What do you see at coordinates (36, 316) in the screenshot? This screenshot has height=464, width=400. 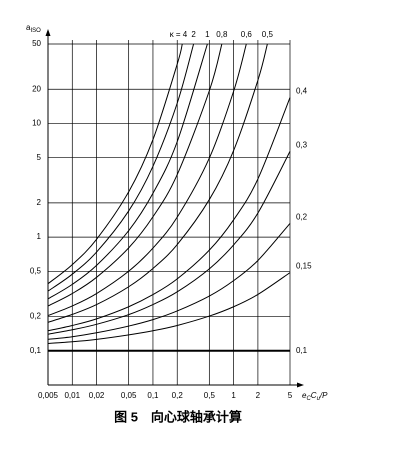 I see `y-tick-label: 0,2` at bounding box center [36, 316].